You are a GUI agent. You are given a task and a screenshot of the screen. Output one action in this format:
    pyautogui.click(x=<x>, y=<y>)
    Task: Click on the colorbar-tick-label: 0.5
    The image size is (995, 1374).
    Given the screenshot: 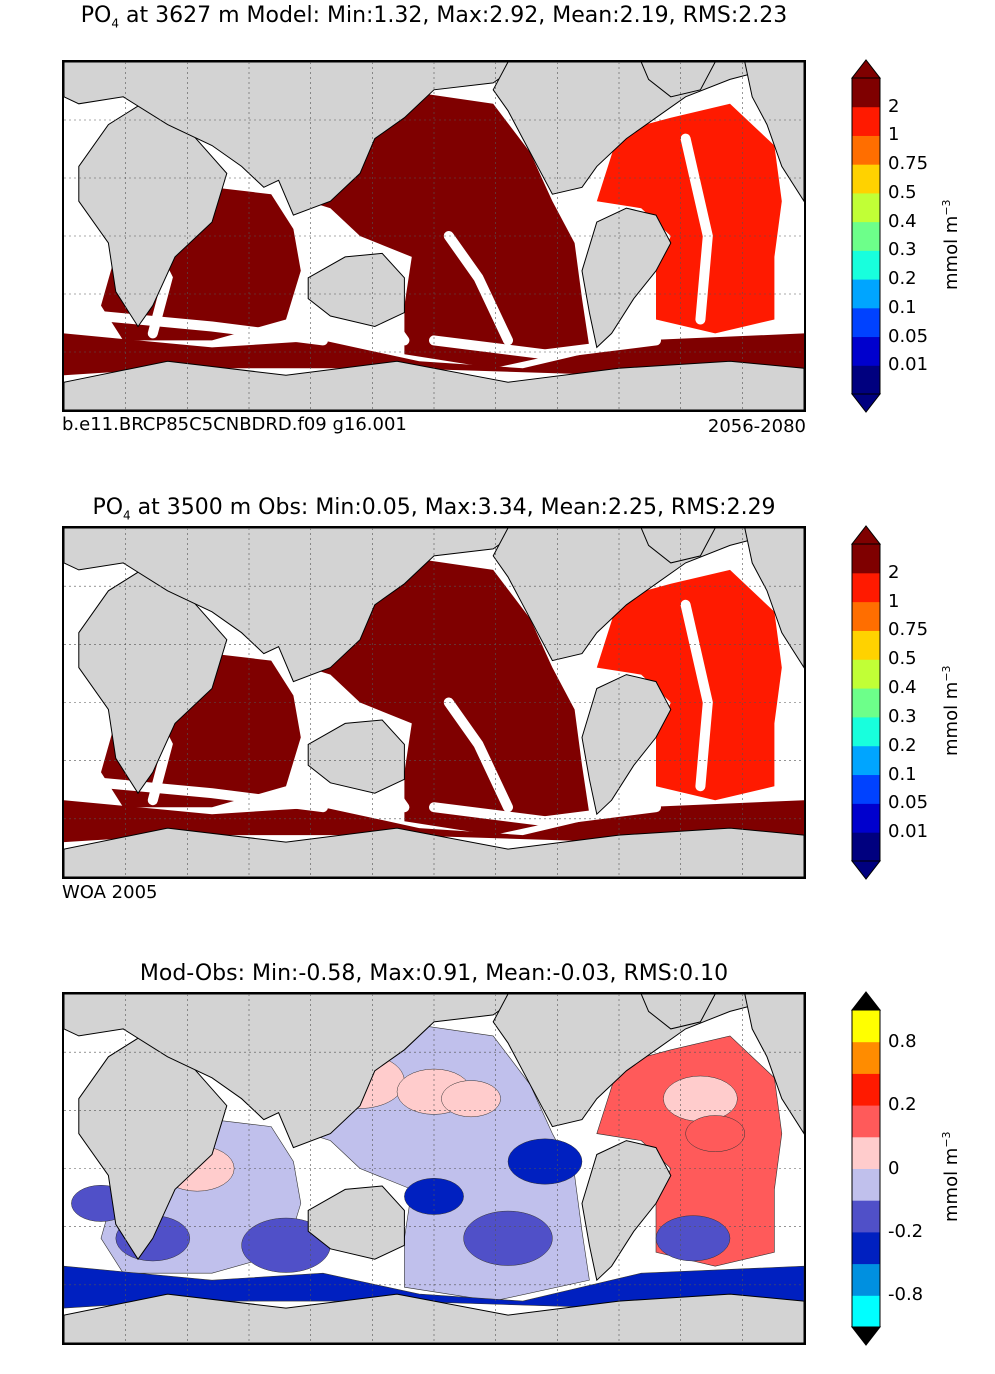 What is the action you would take?
    pyautogui.click(x=902, y=192)
    